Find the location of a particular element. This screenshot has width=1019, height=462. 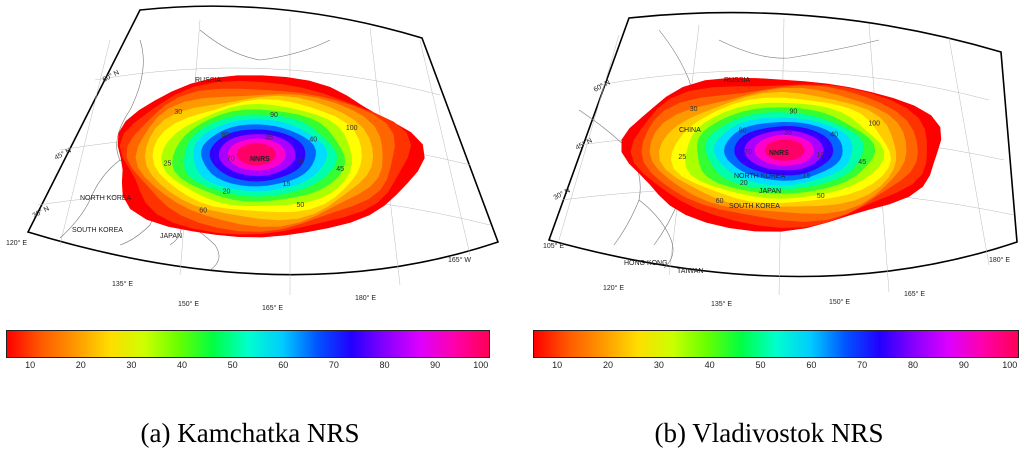

colorbar-kamchatka is located at coordinates (248, 344).